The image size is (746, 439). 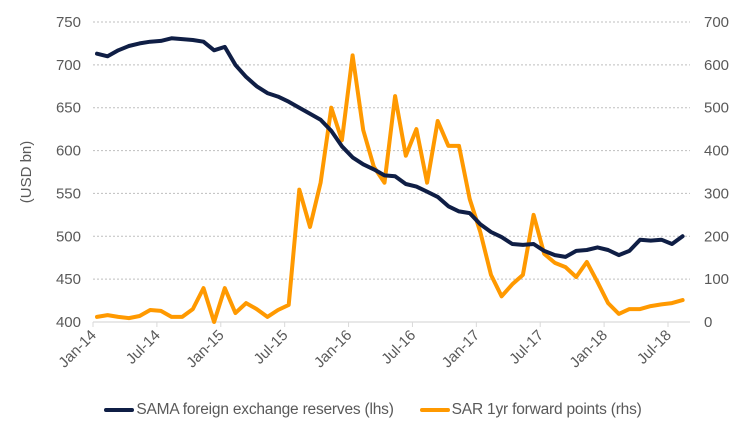 What do you see at coordinates (716, 236) in the screenshot?
I see `y-tick-label-right: 200` at bounding box center [716, 236].